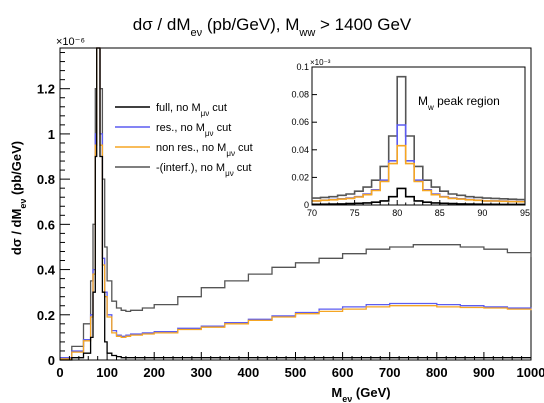 This screenshot has width=544, height=403. What do you see at coordinates (482, 213) in the screenshot?
I see `inset-x-tick-label: 90` at bounding box center [482, 213].